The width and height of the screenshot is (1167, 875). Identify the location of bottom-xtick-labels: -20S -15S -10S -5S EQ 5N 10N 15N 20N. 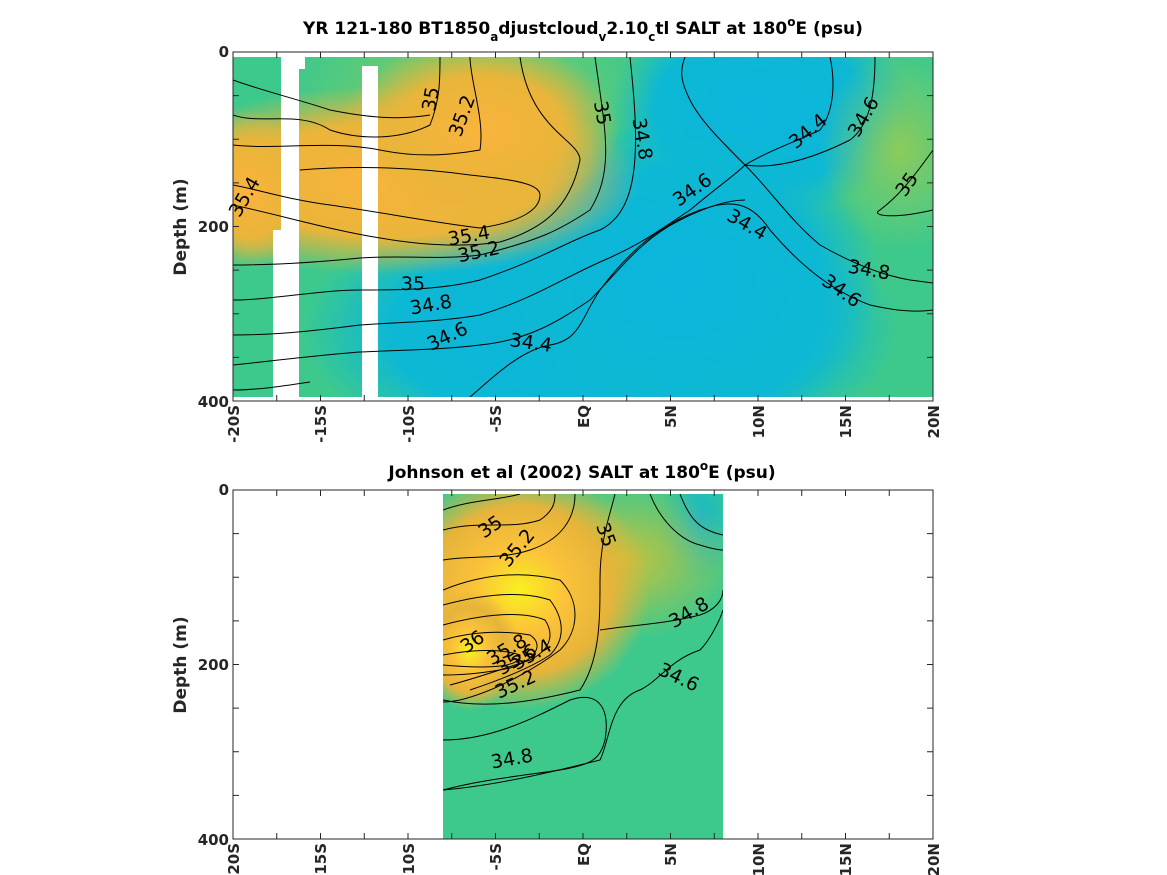
(584, 859).